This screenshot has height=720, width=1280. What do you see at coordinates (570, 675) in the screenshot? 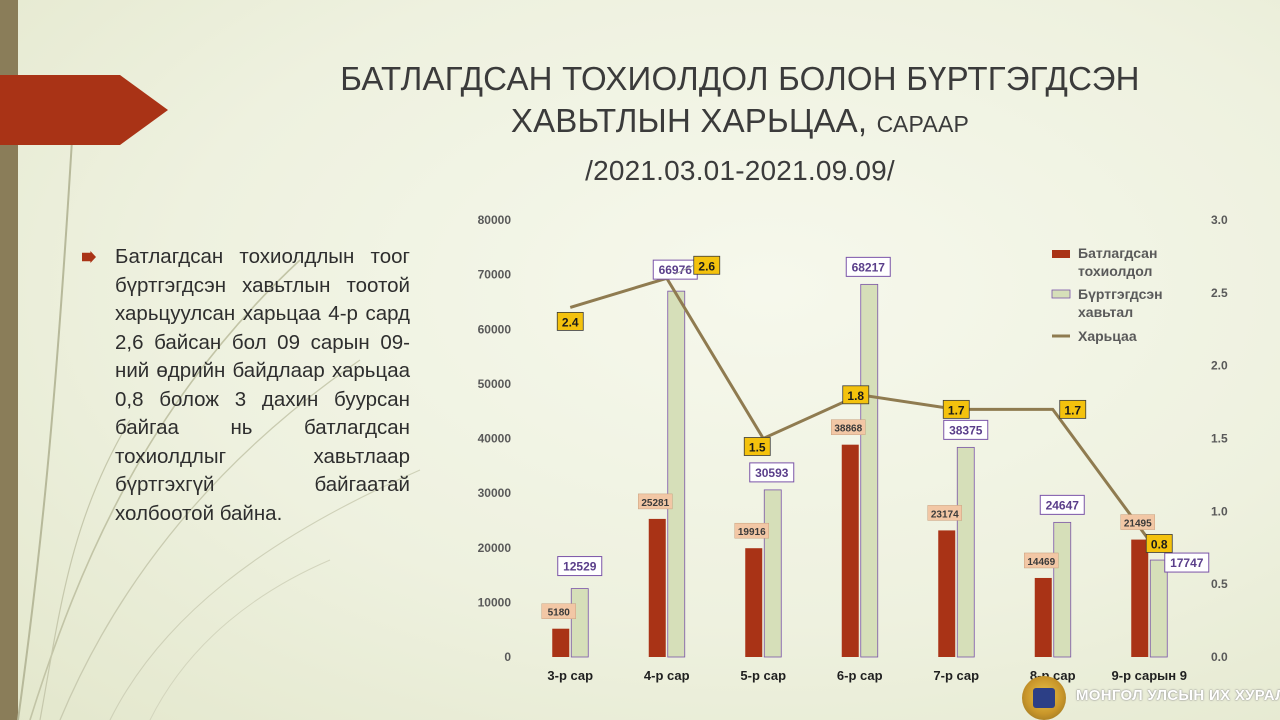
I see `x-tick-label: 3-р сар` at bounding box center [570, 675].